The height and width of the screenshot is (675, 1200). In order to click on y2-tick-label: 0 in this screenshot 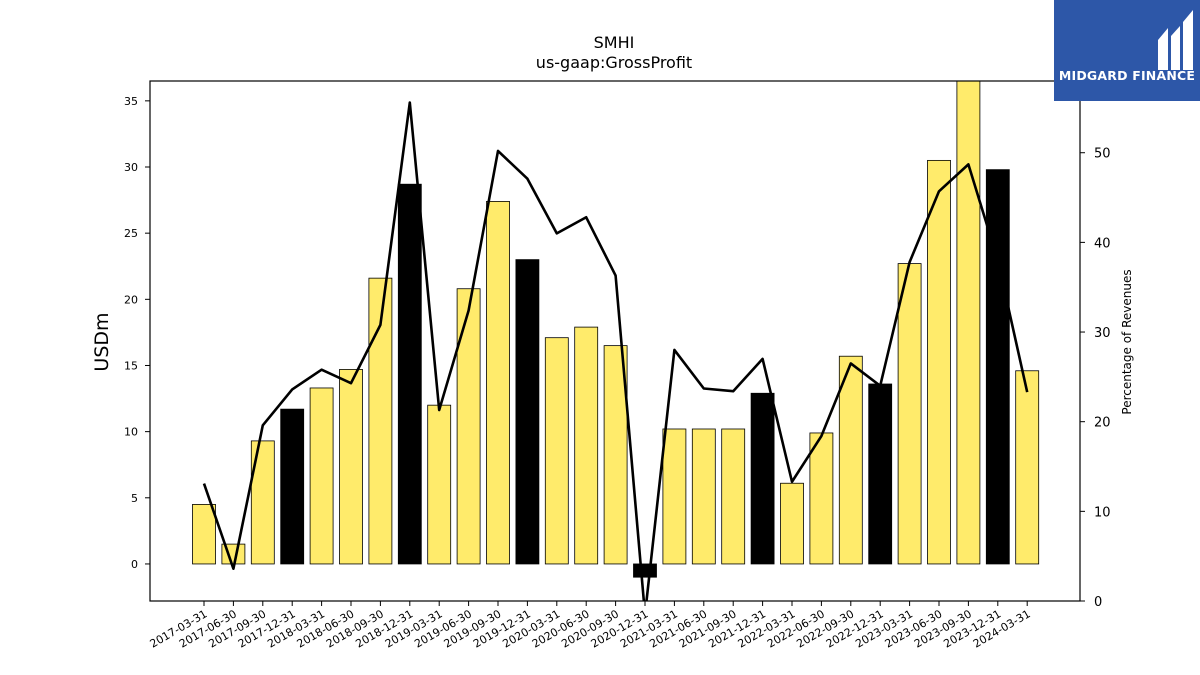, I will do `click(1098, 602)`.